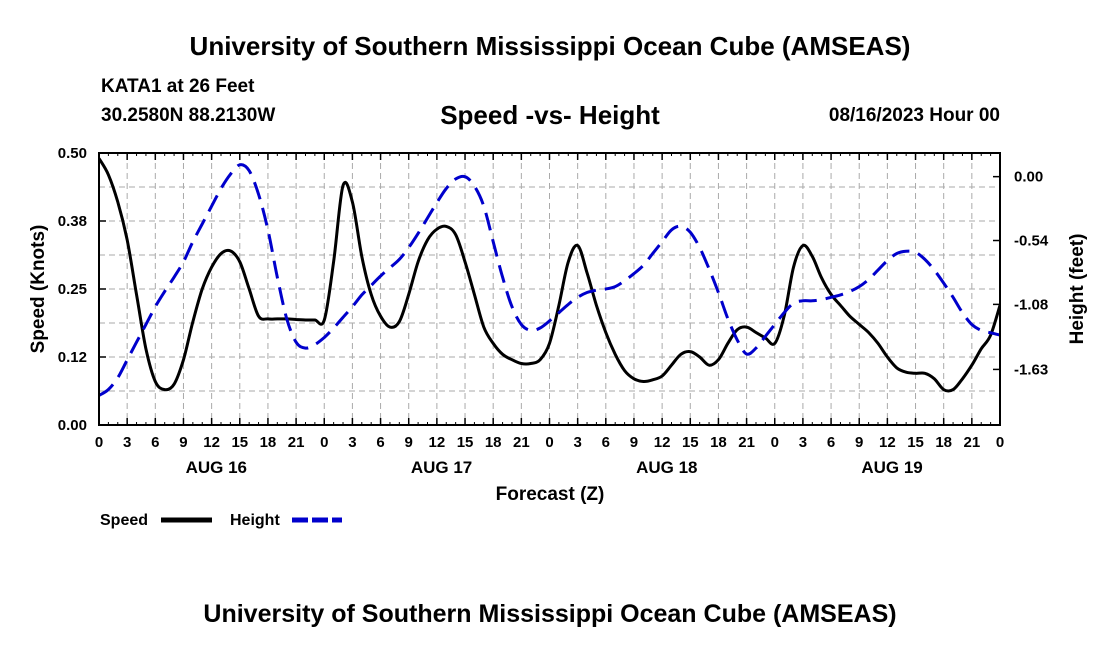 The image size is (1100, 650). What do you see at coordinates (124, 520) in the screenshot?
I see `legend-speed-label: Speed` at bounding box center [124, 520].